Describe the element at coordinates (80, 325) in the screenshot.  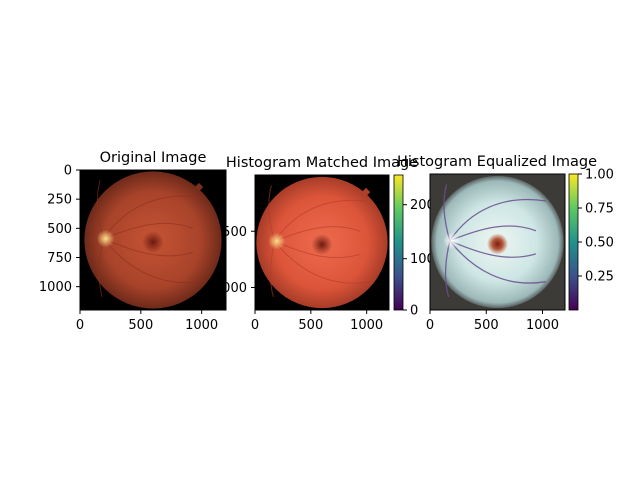
I see `x-tick-label-1-0: 0` at that location.